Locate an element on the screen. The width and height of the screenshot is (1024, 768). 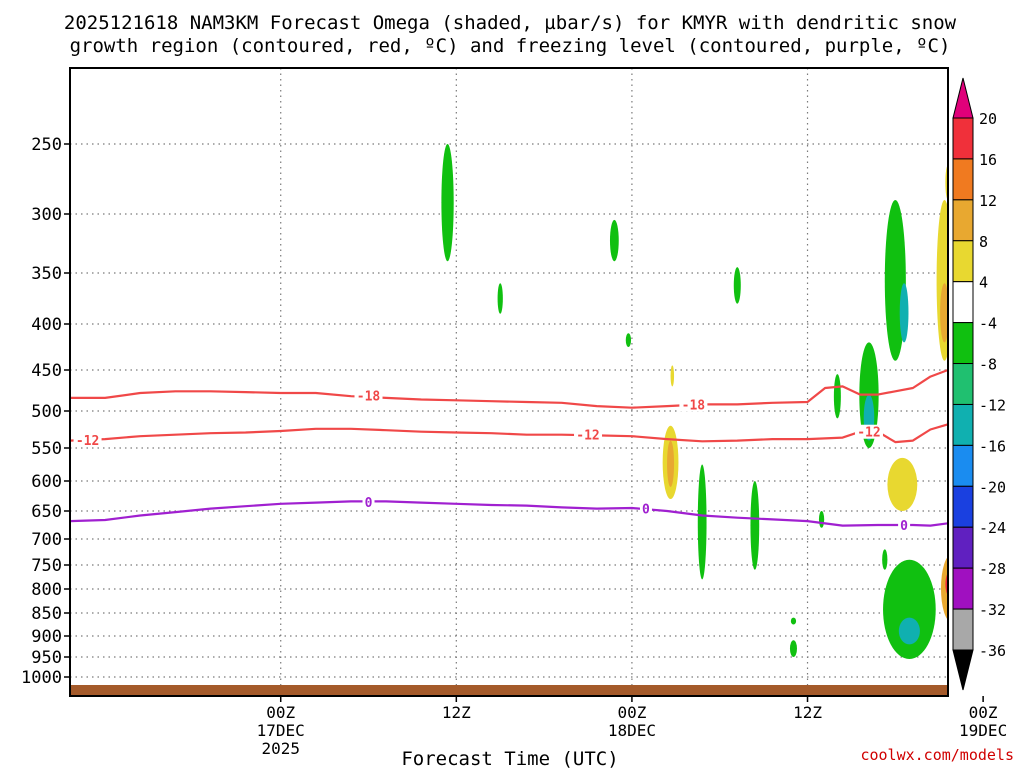
y-tick-label: 550 is located at coordinates (46, 449).